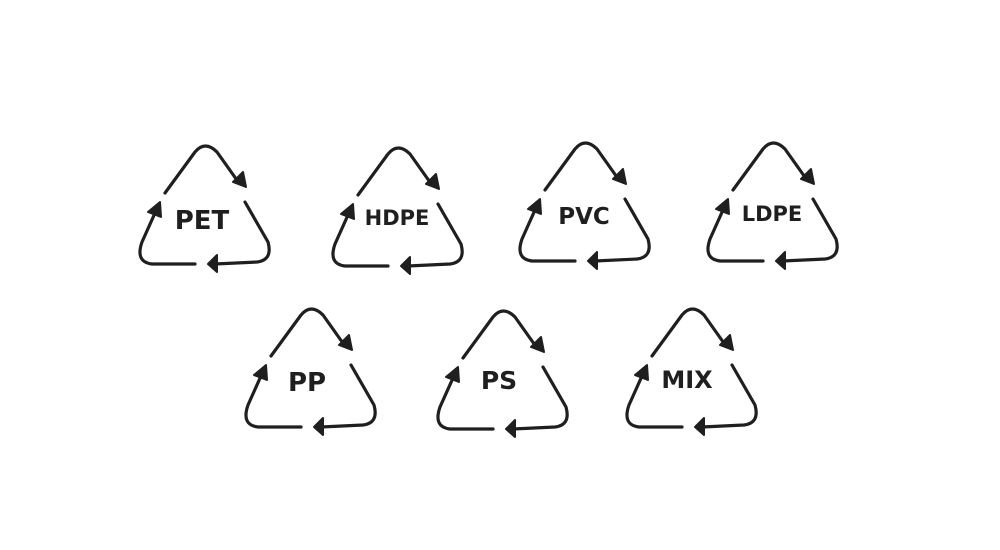  I want to click on symbol-label: PS, so click(499, 380).